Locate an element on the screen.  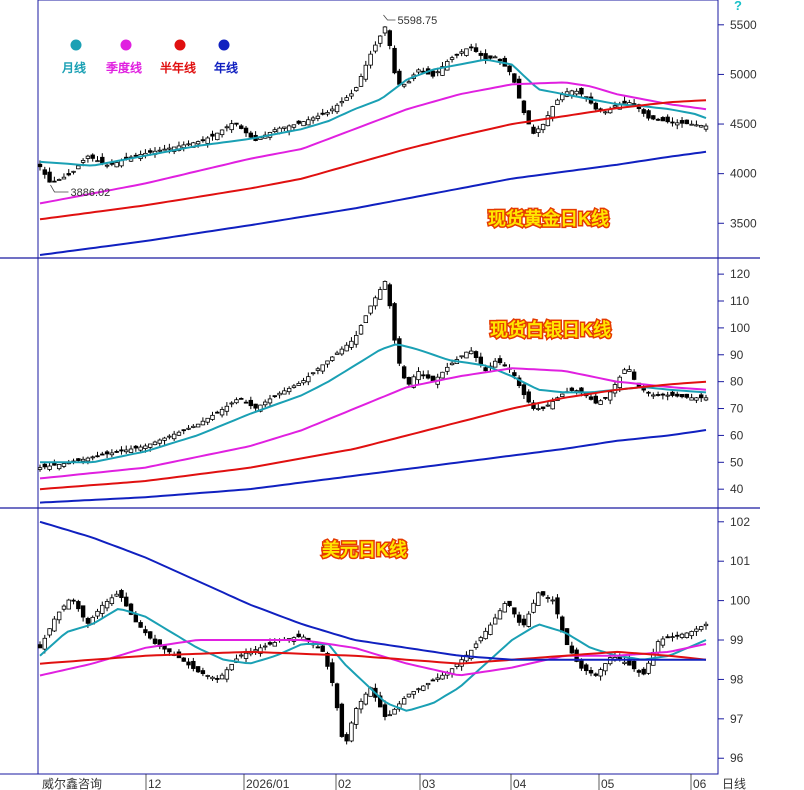
dollar-ma-quarter is located at coordinates (373, 658).